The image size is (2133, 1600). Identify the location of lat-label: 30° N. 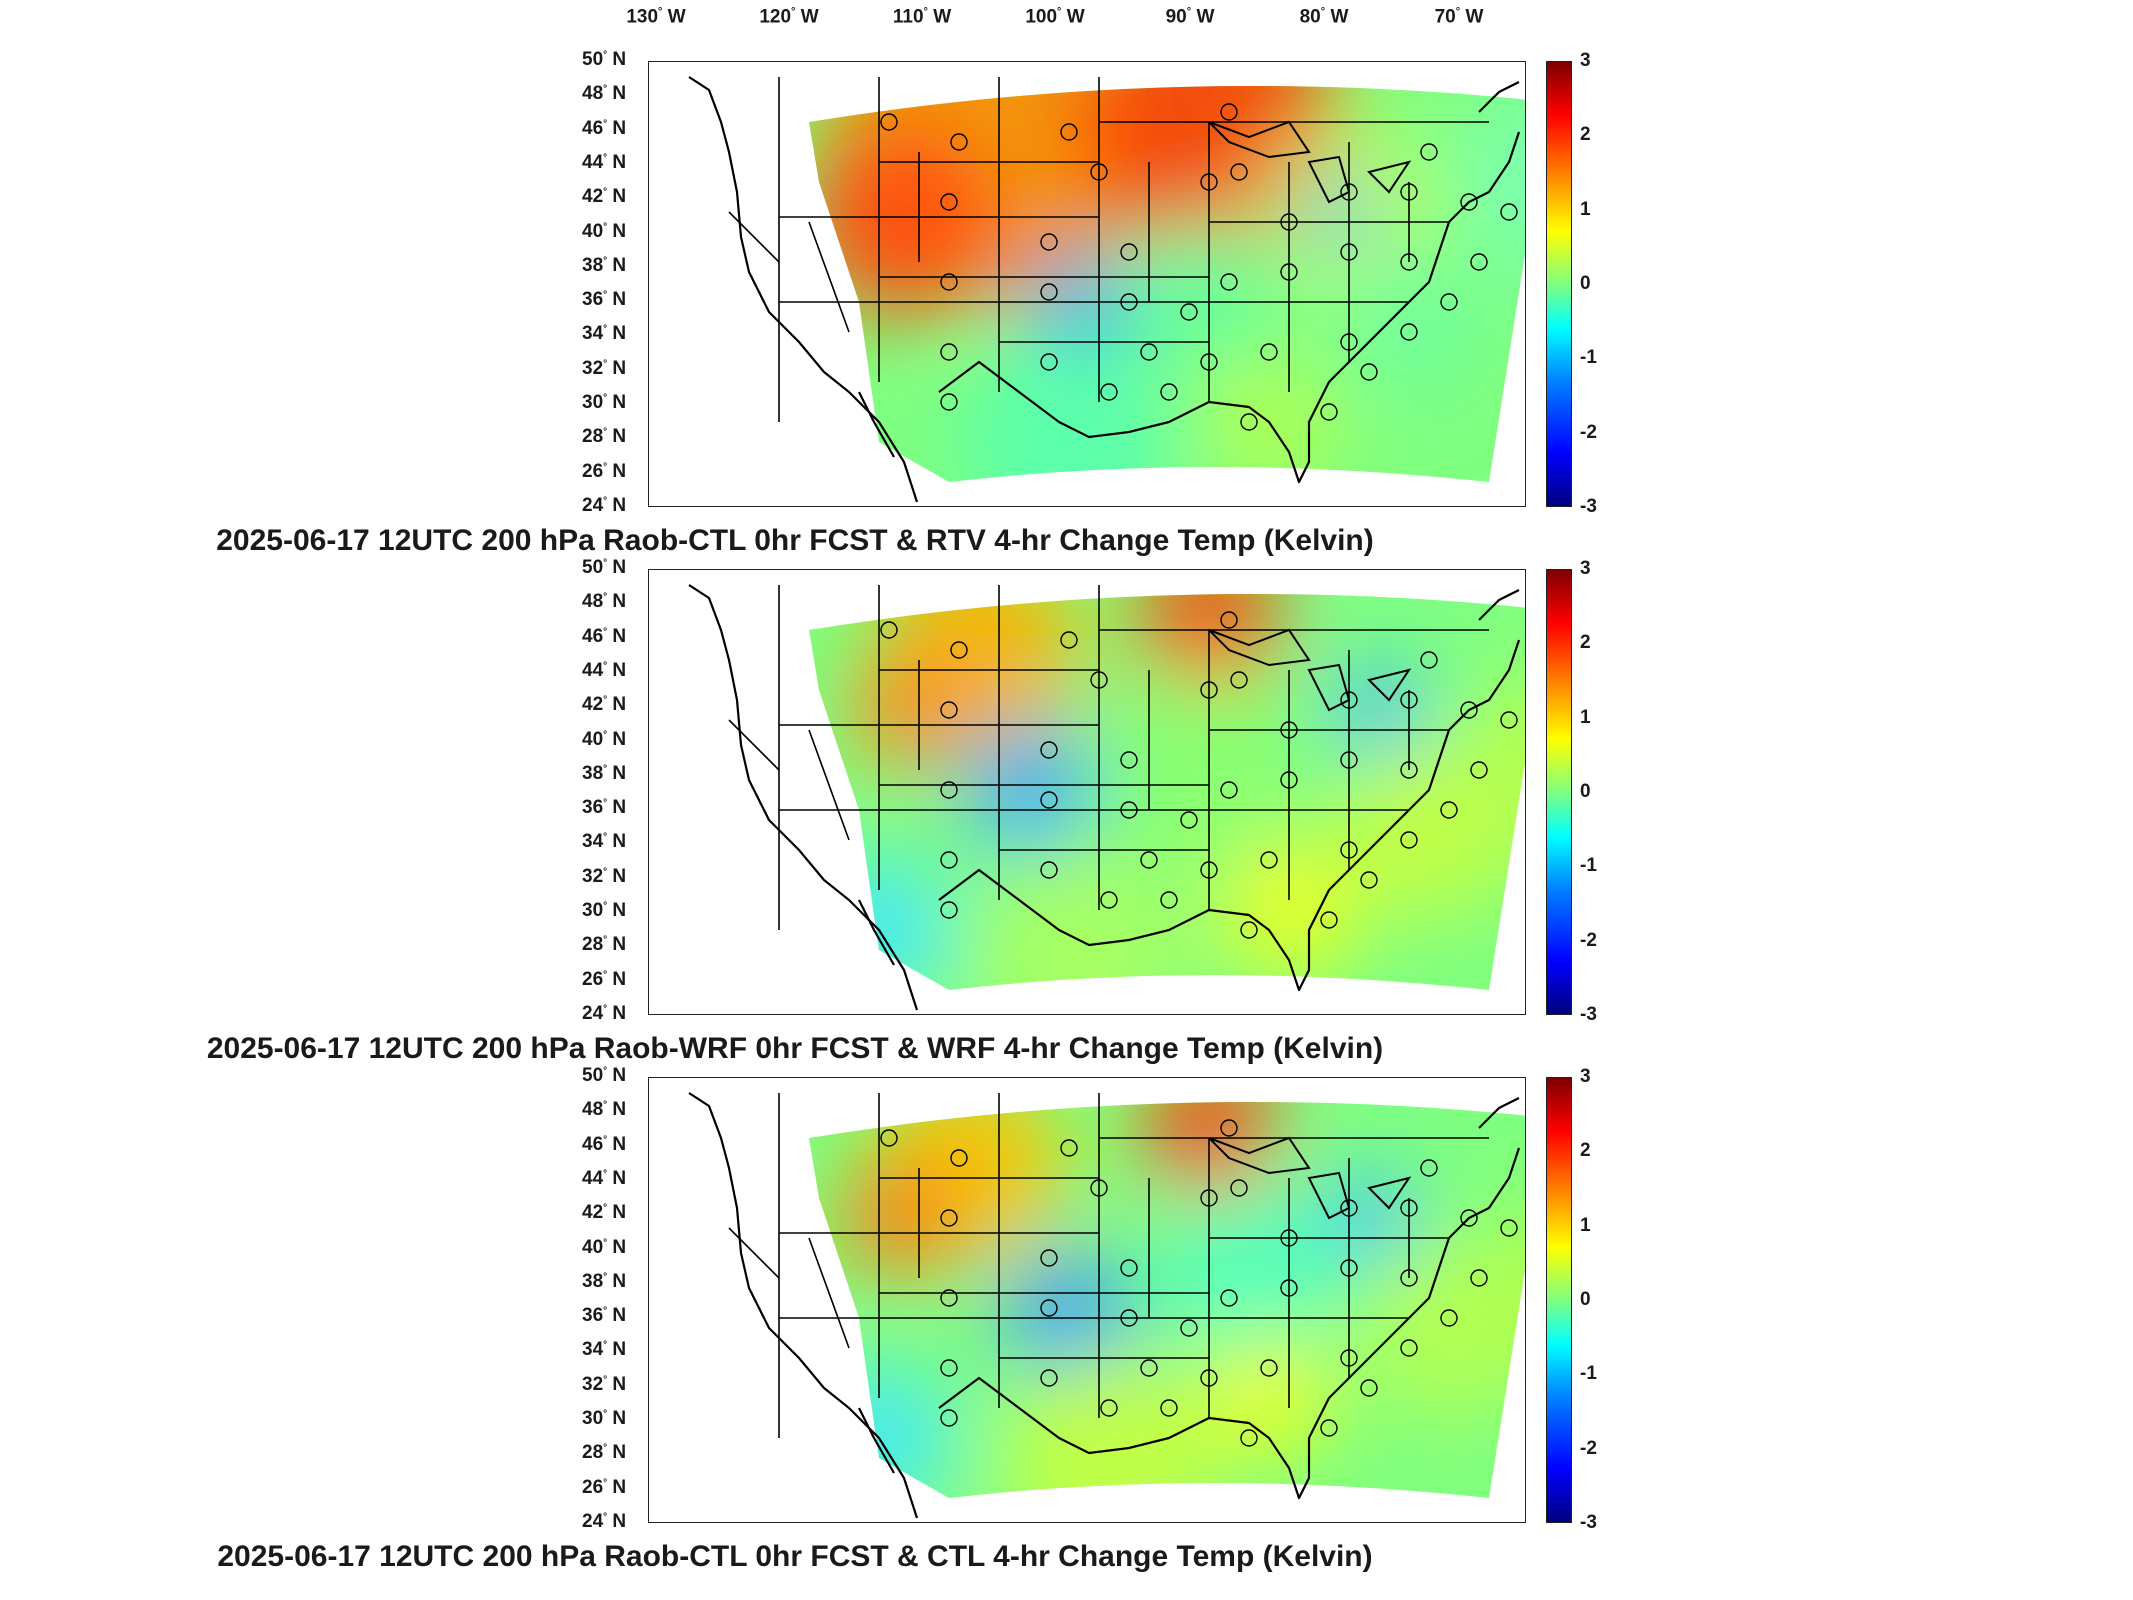
(604, 911).